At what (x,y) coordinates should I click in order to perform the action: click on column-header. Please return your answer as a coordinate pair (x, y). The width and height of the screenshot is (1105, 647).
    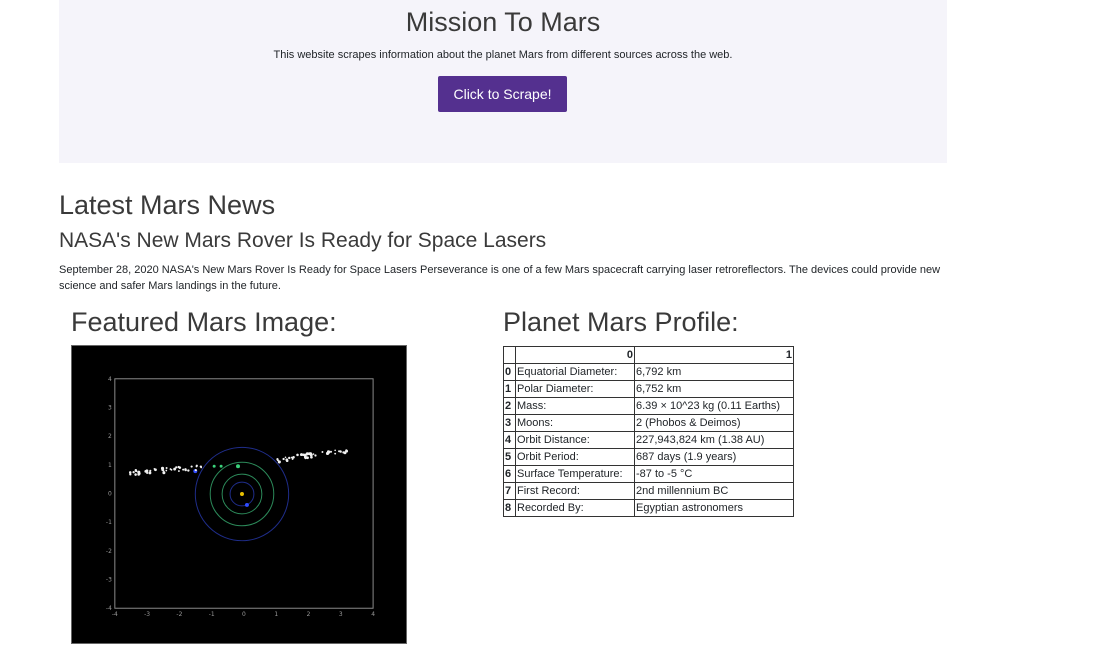
    Looking at the image, I should click on (509, 355).